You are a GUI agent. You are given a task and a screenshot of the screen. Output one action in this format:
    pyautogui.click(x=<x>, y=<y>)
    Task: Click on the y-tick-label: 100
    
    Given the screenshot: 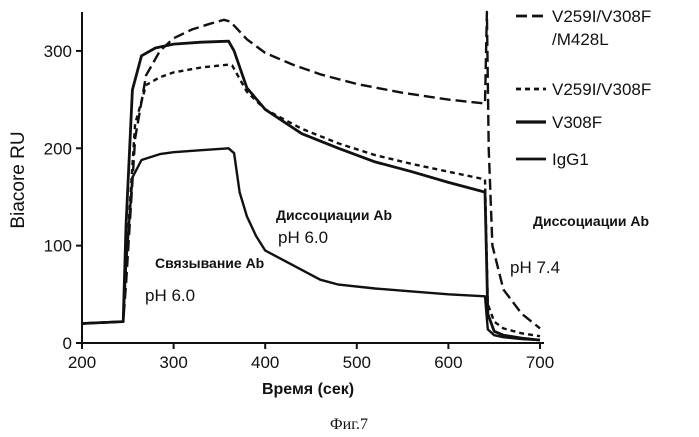 What is the action you would take?
    pyautogui.click(x=58, y=246)
    